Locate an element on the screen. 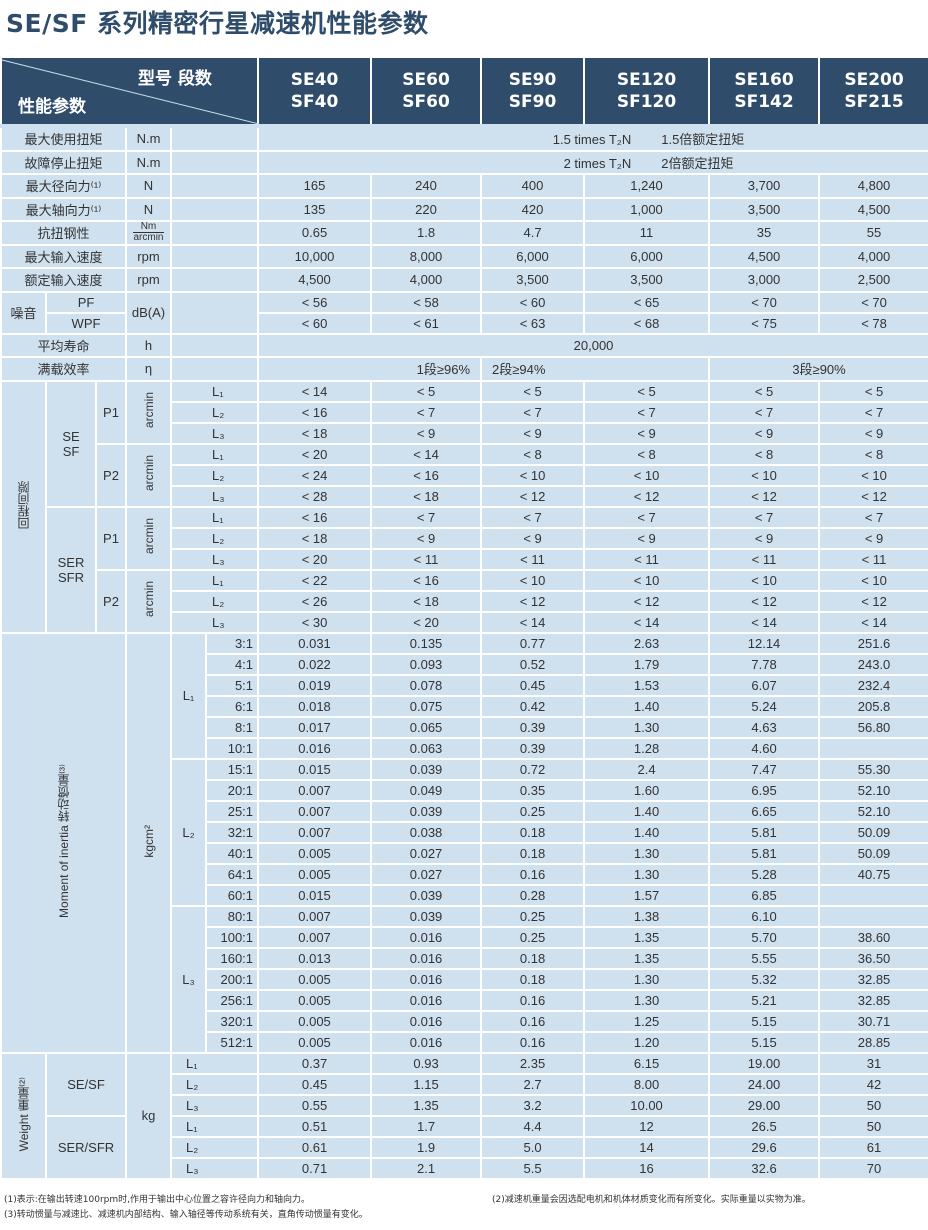 The width and height of the screenshot is (928, 1230). ratio-label: 512:1 is located at coordinates (232, 1042).